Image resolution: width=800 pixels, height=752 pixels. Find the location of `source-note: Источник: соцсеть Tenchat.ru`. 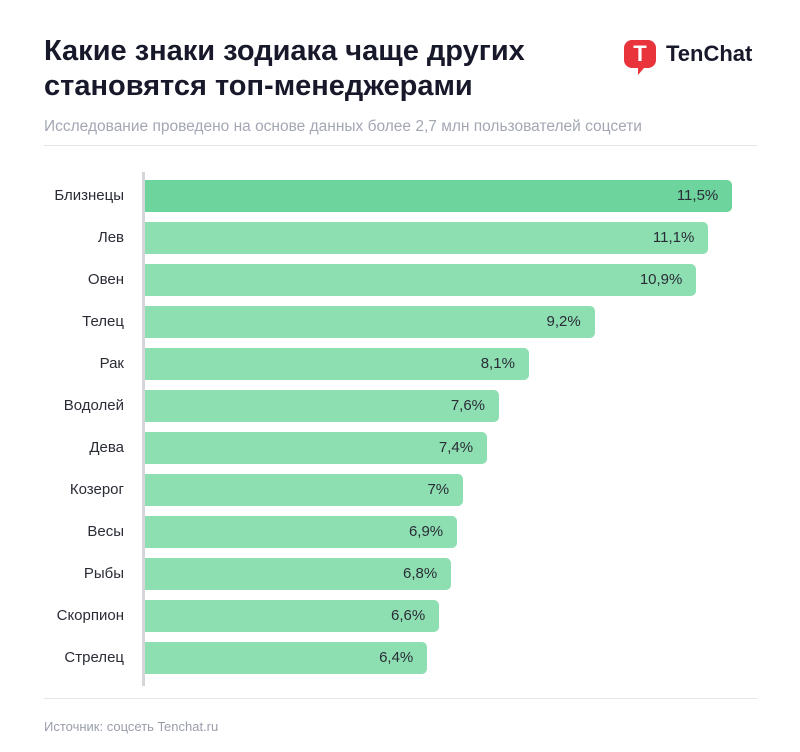

source-note: Источник: соцсеть Tenchat.ru is located at coordinates (131, 726).